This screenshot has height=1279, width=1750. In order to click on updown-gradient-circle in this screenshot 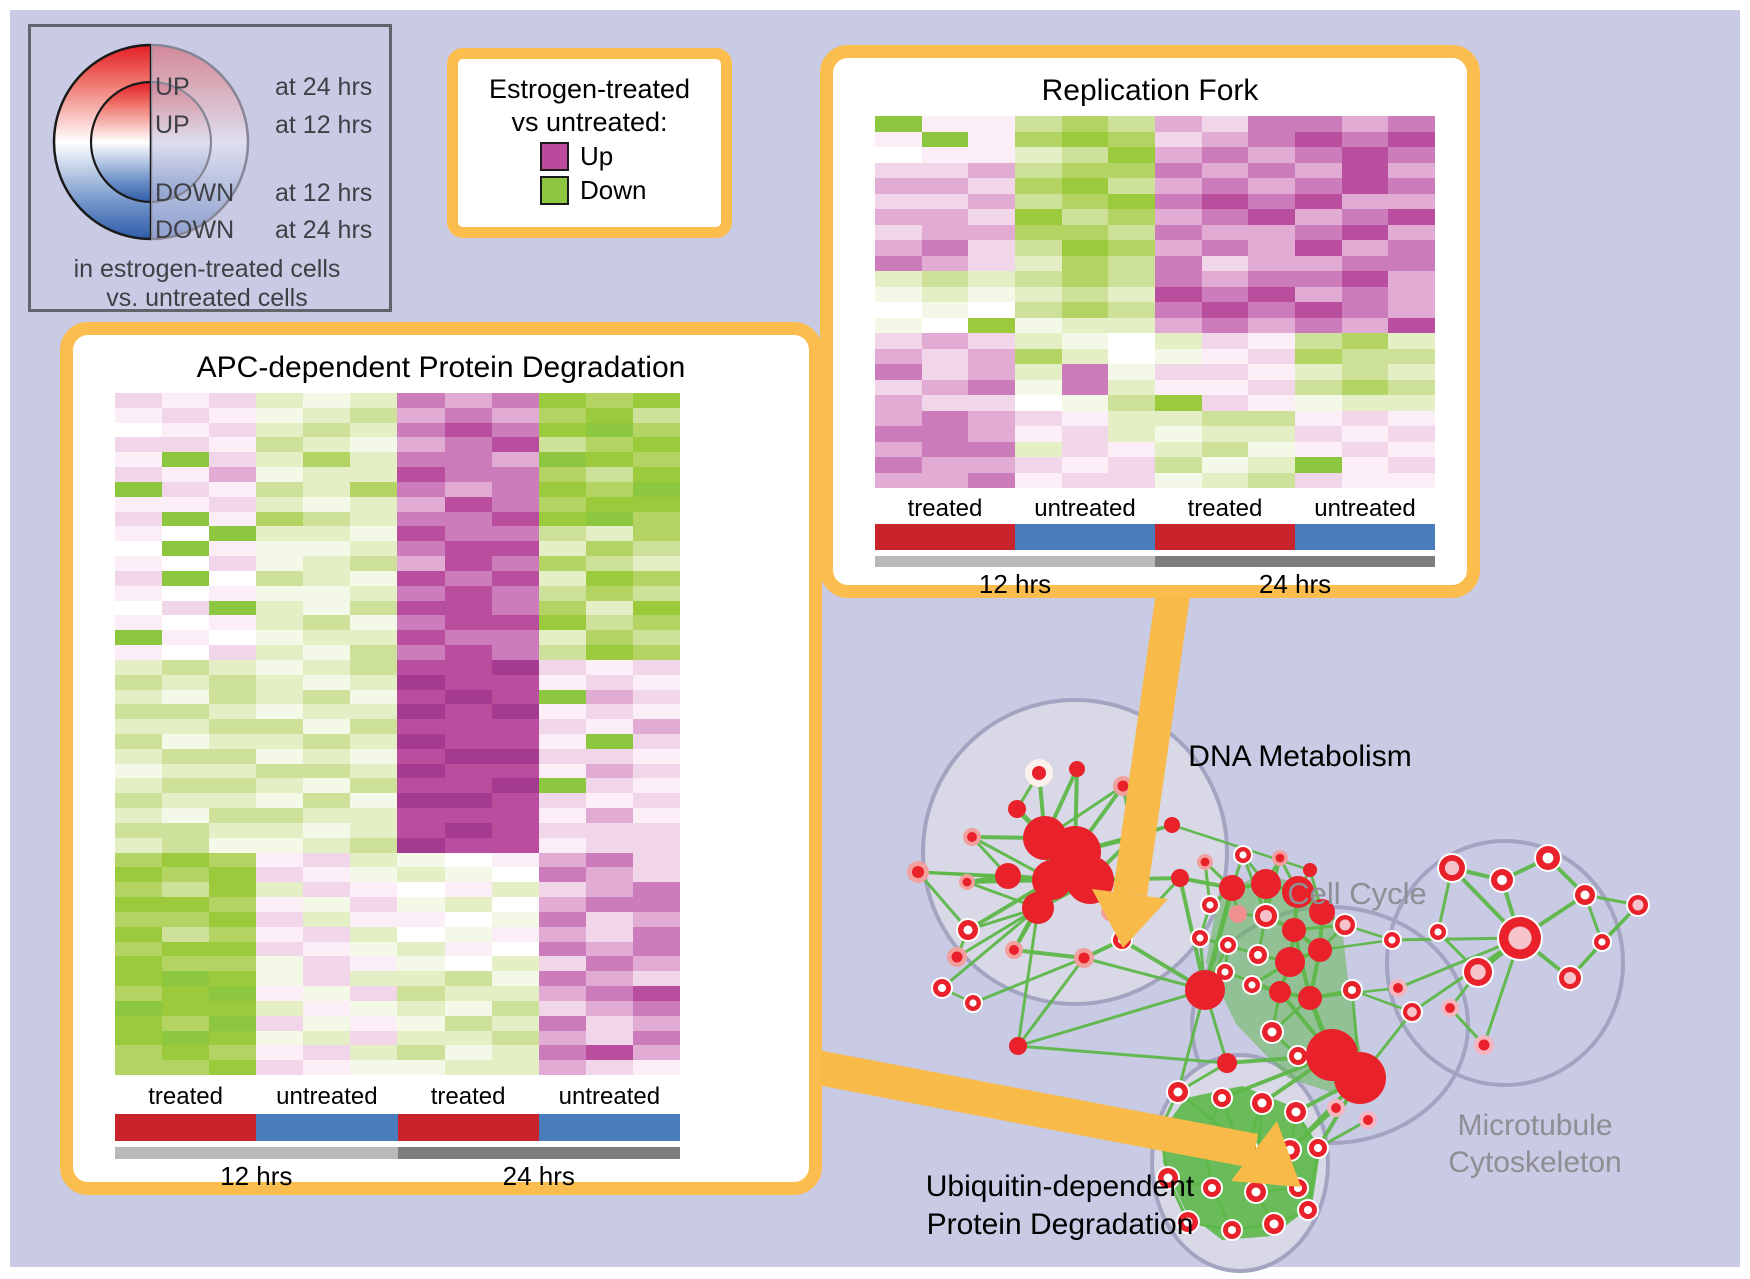, I will do `click(152, 143)`.